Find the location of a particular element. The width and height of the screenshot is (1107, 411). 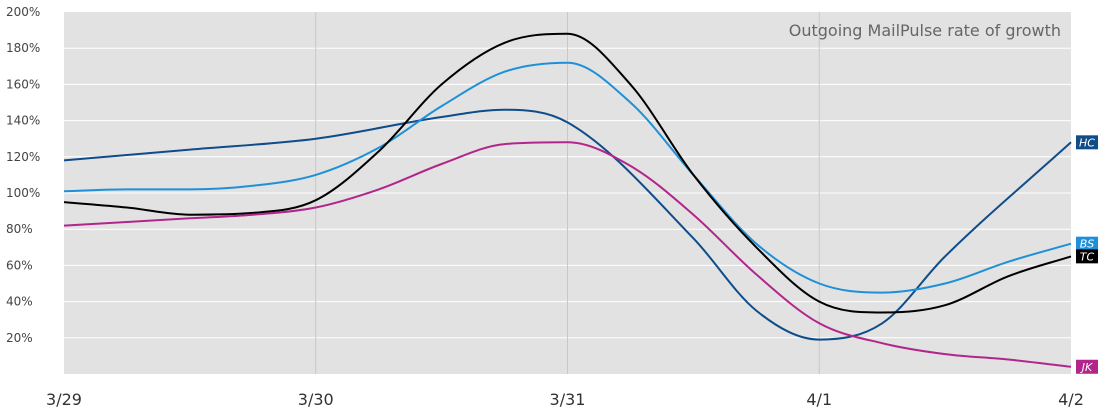

x-tick-label: 3/31 is located at coordinates (568, 399).